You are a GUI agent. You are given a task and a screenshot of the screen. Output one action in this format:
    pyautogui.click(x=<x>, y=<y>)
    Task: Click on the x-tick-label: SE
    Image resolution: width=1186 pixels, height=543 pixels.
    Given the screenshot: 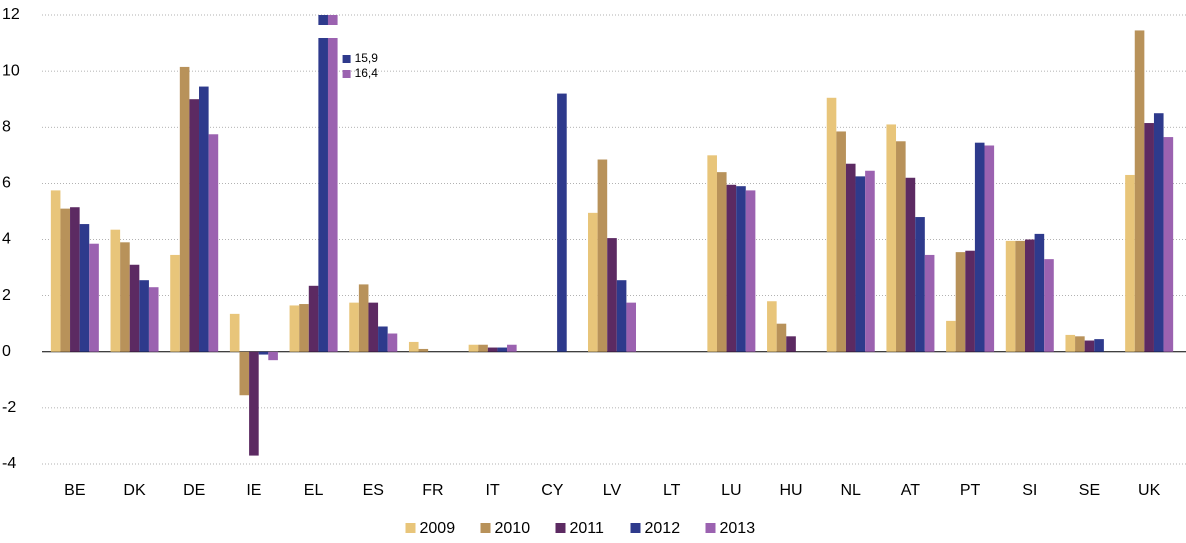 What is the action you would take?
    pyautogui.click(x=1089, y=490)
    